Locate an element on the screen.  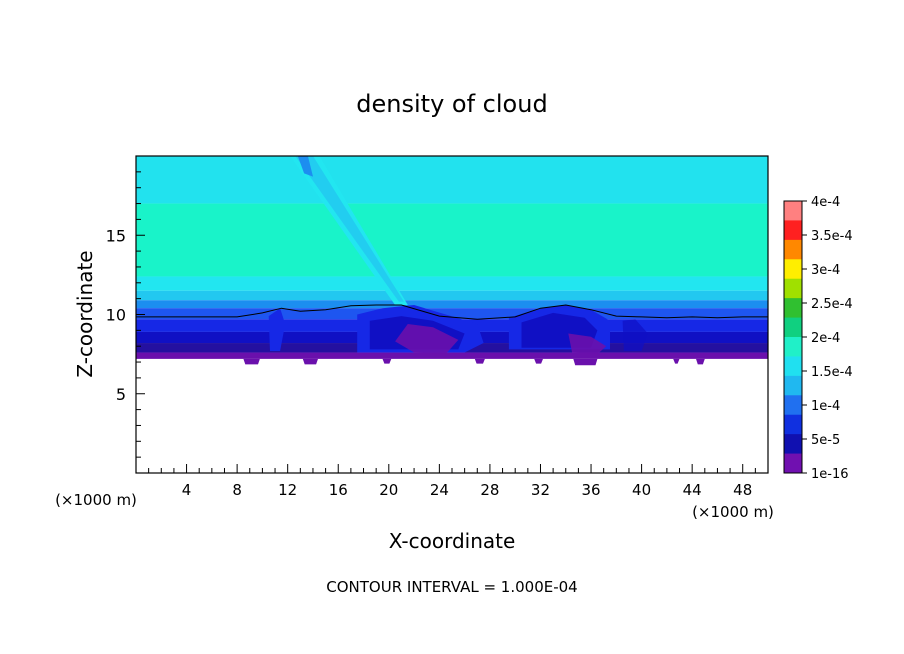
y-axis: 5 10 15 is located at coordinates (125, 314).